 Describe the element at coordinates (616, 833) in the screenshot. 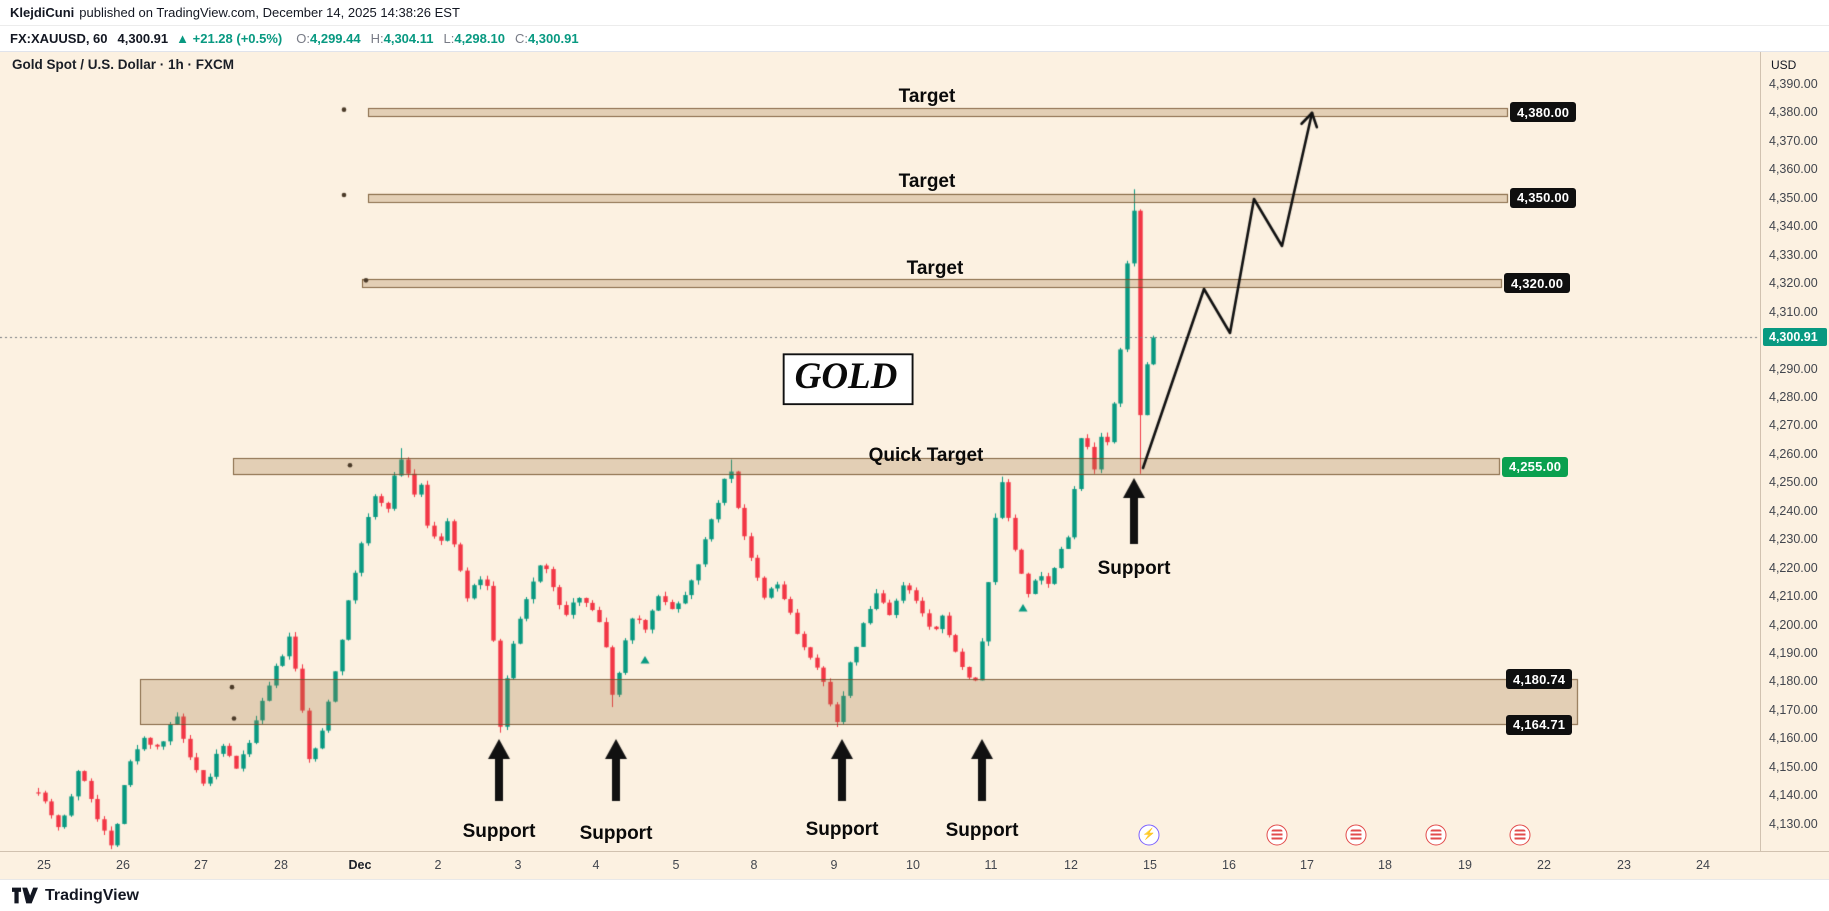

I see `support-2-text: Support` at that location.